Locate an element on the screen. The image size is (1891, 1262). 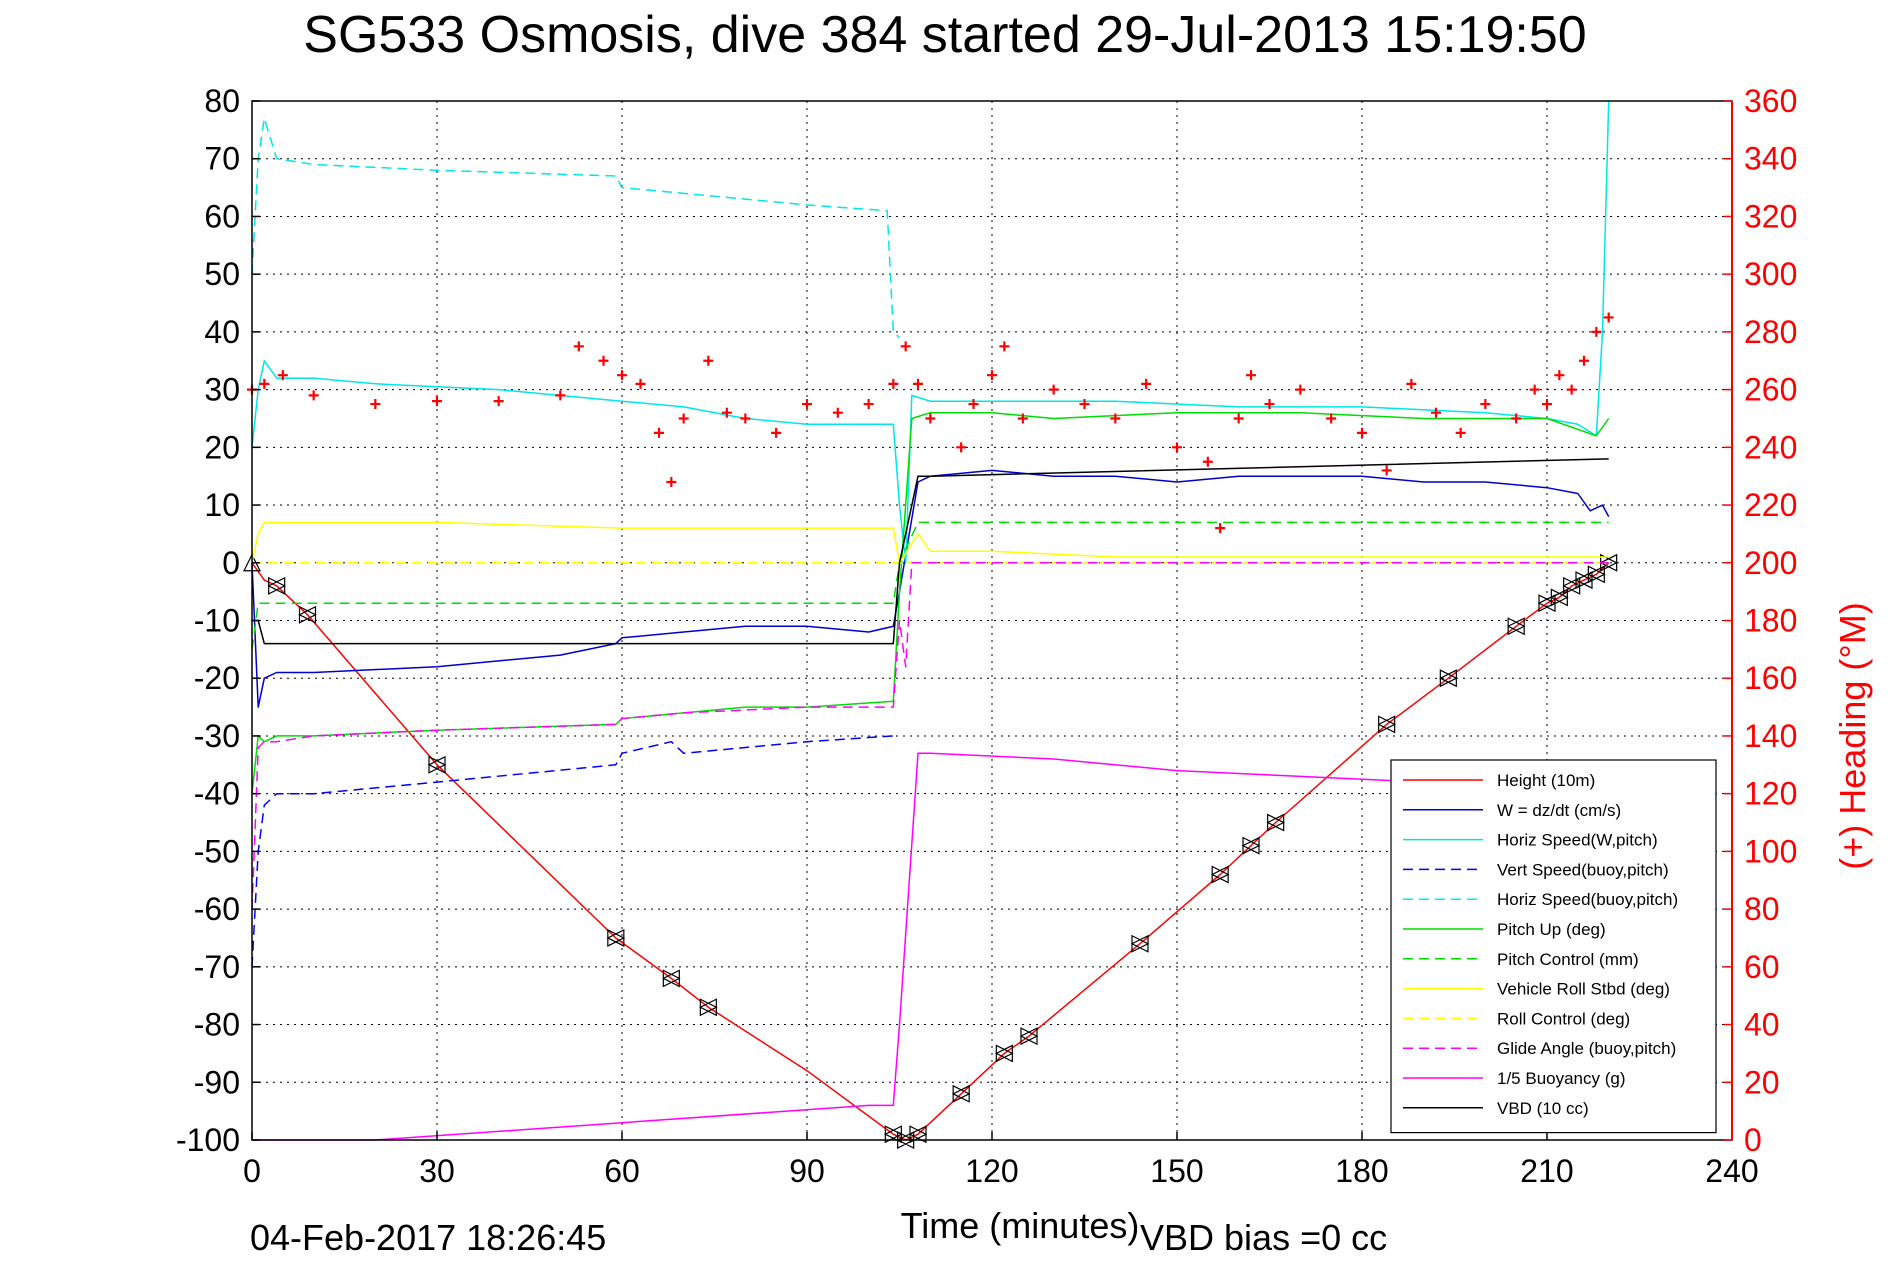
y2-tick-label: 280 is located at coordinates (1770, 332).